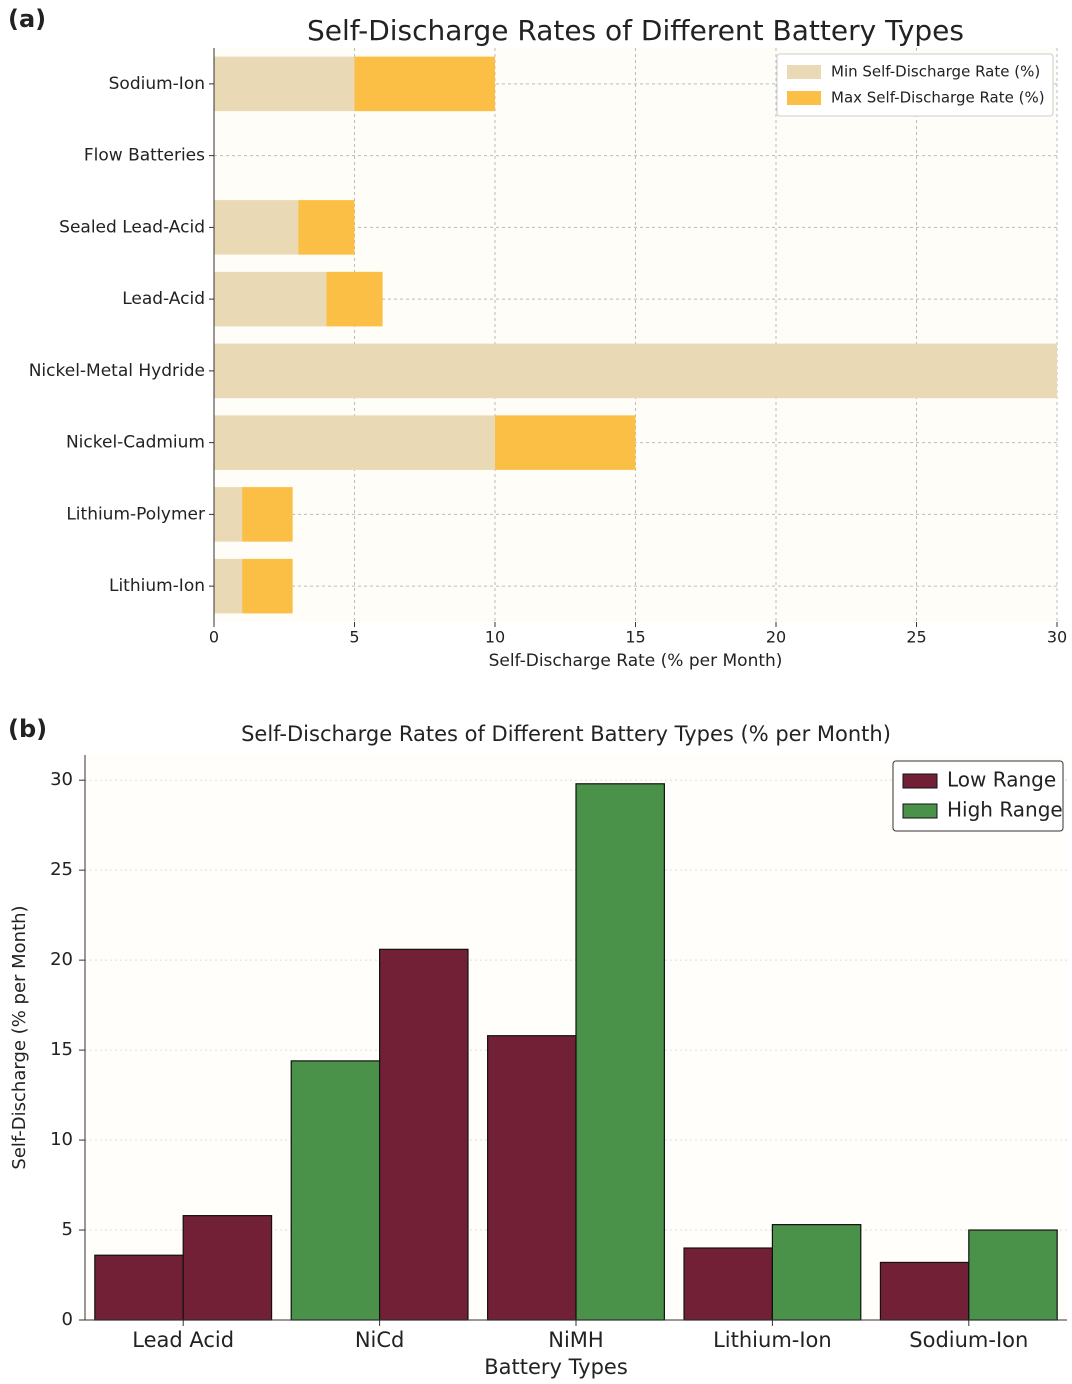 This screenshot has width=1072, height=1384. Describe the element at coordinates (27, 19) in the screenshot. I see `panel-label: (a)` at that location.